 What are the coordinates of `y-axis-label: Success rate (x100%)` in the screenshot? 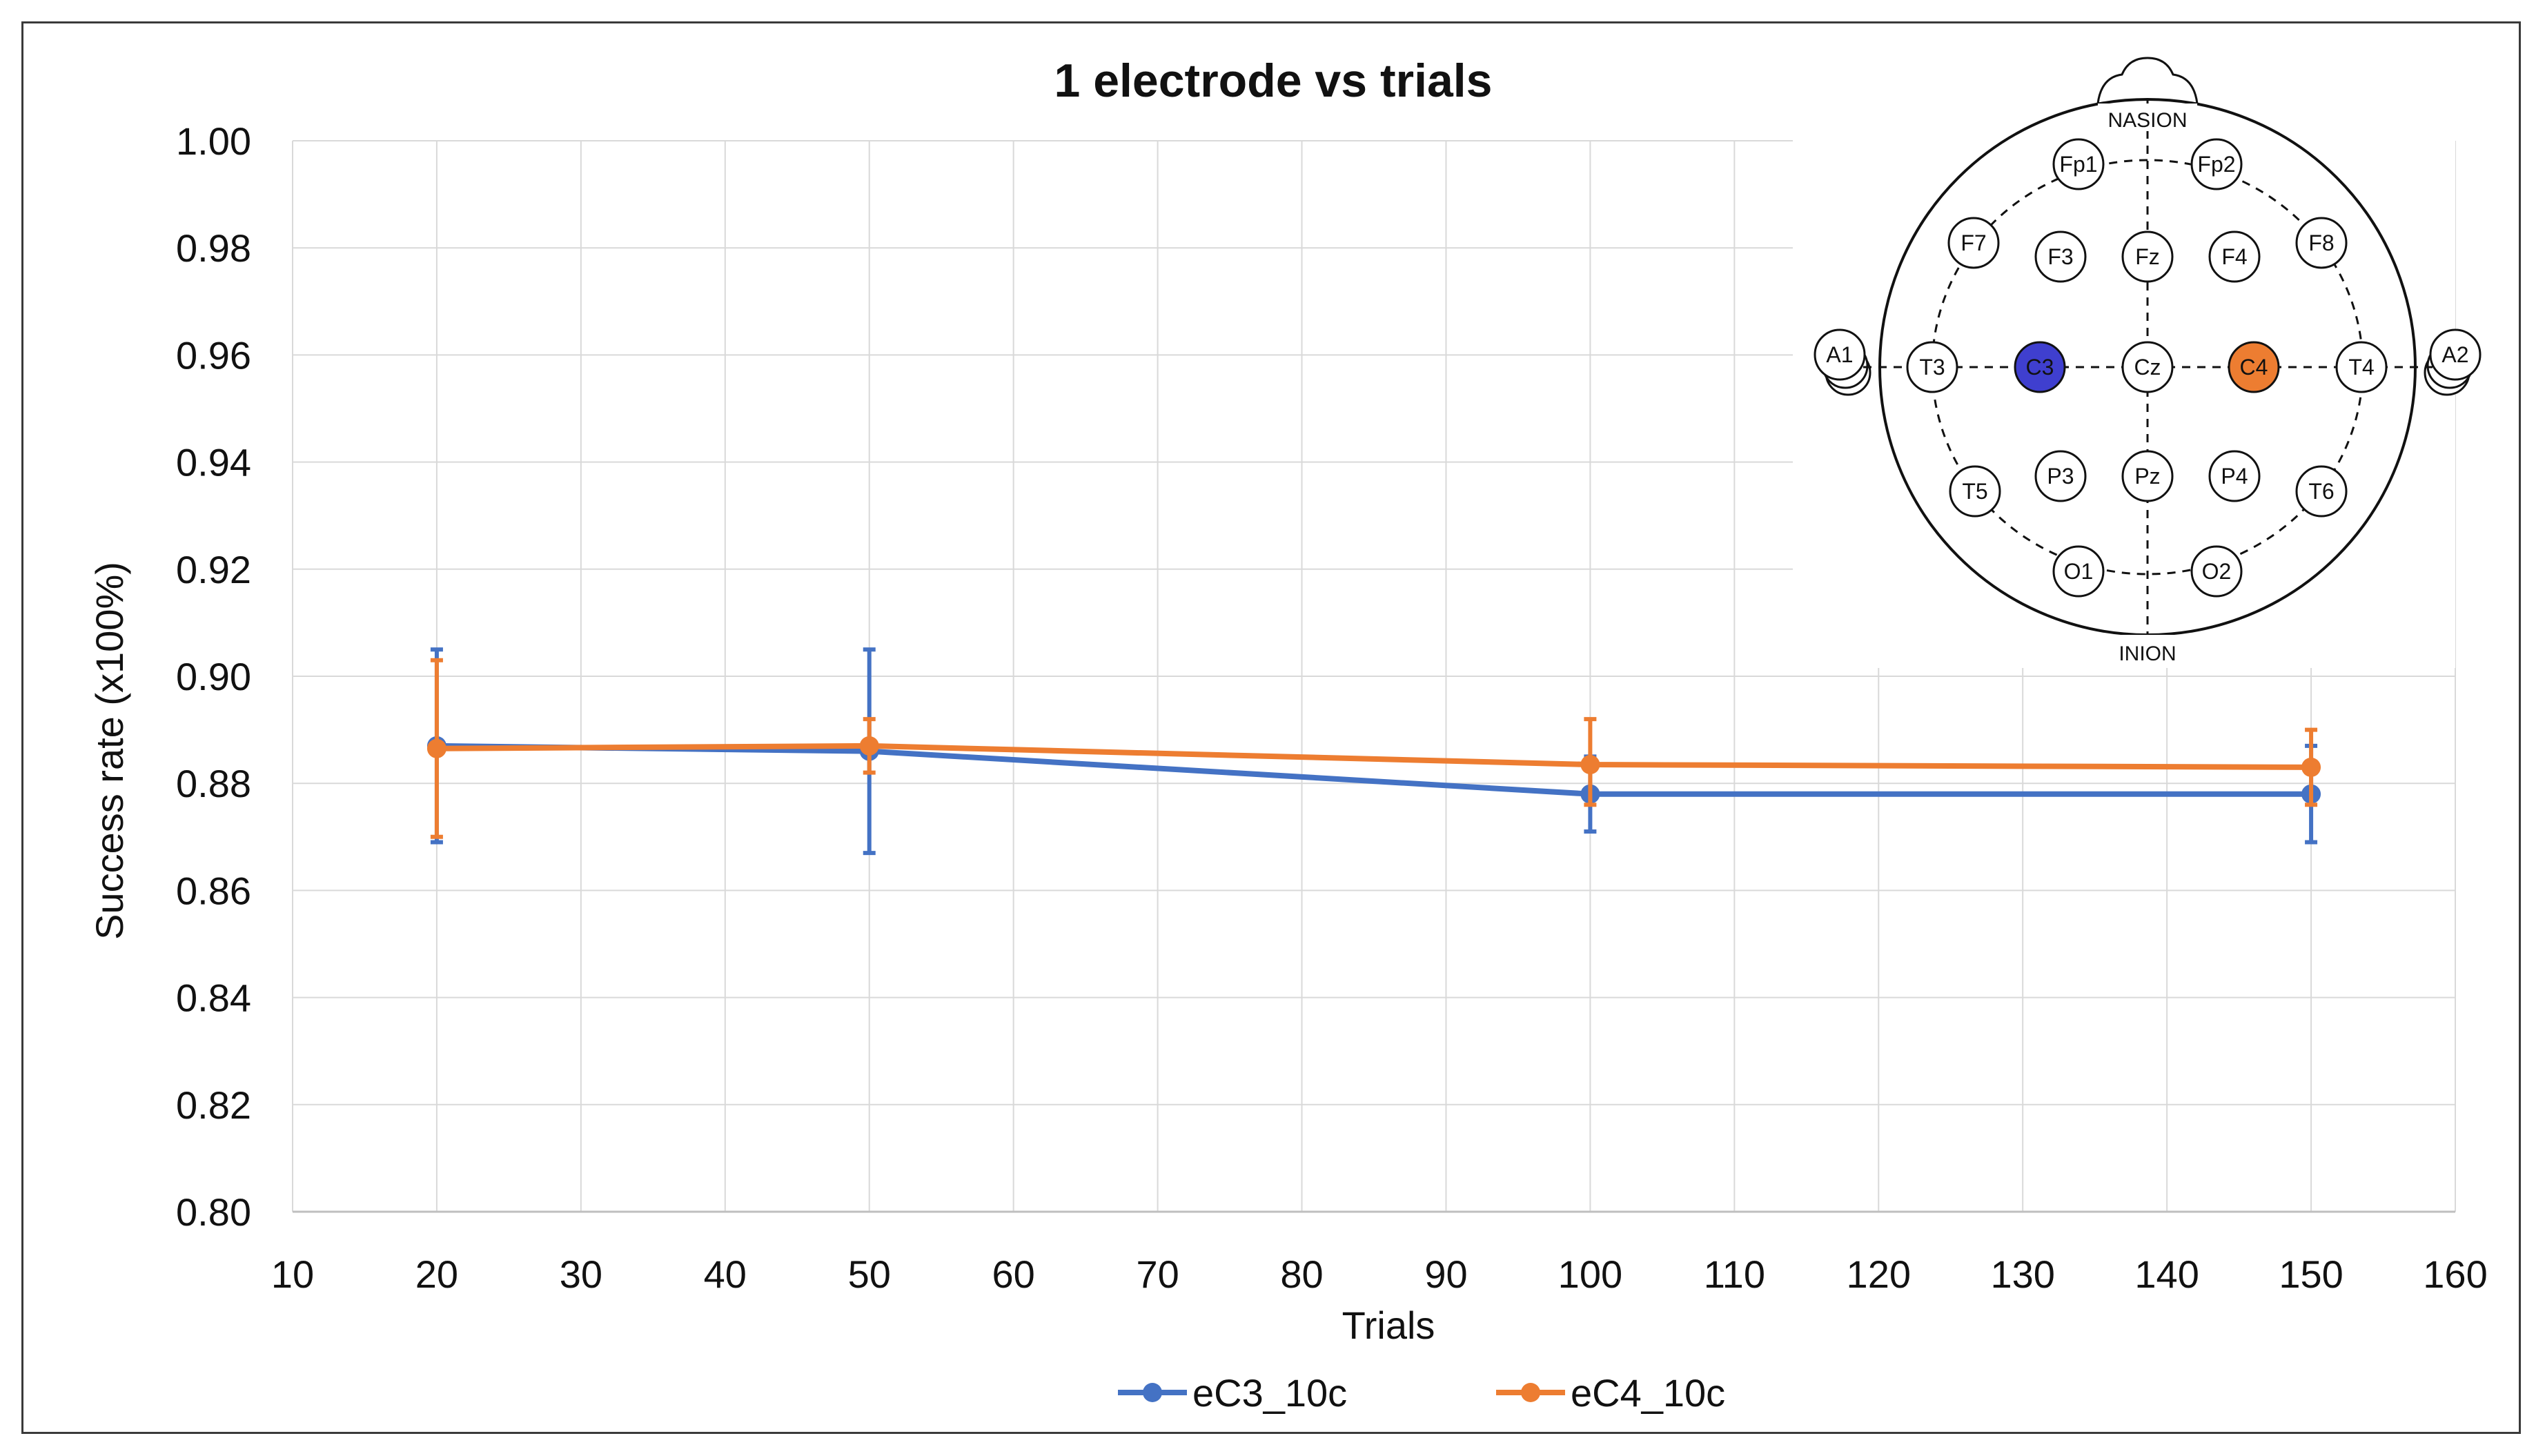 It's located at (109, 751).